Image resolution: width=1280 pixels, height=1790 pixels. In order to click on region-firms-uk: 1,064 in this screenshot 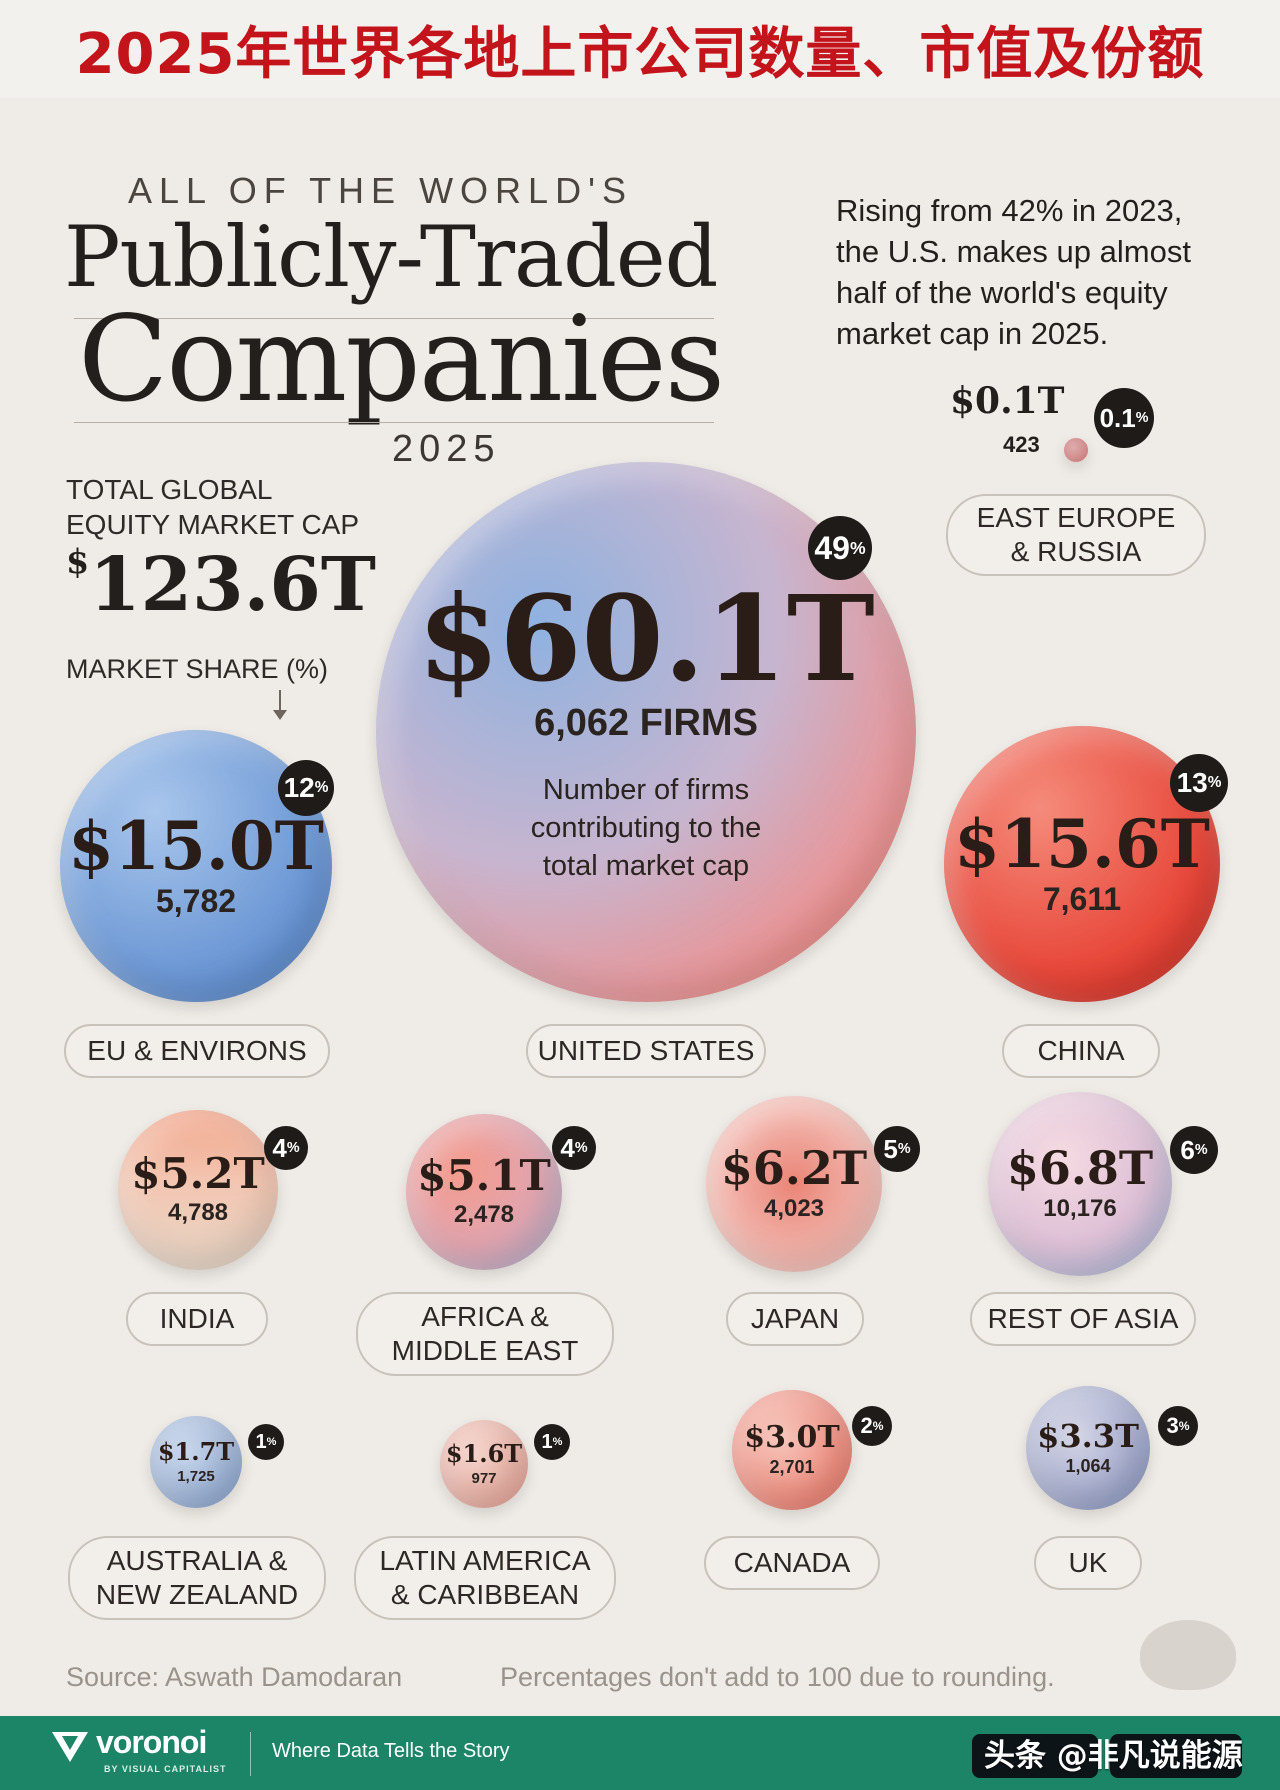, I will do `click(1088, 1465)`.